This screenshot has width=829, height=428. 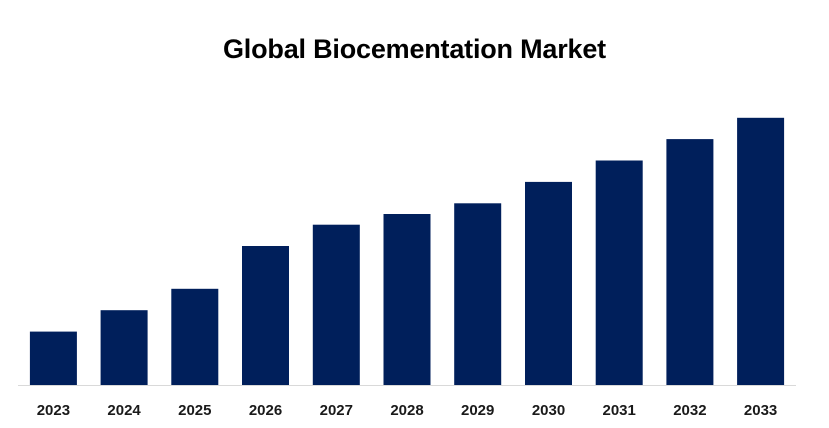 What do you see at coordinates (477, 410) in the screenshot?
I see `x-tick-label-2029: 2029` at bounding box center [477, 410].